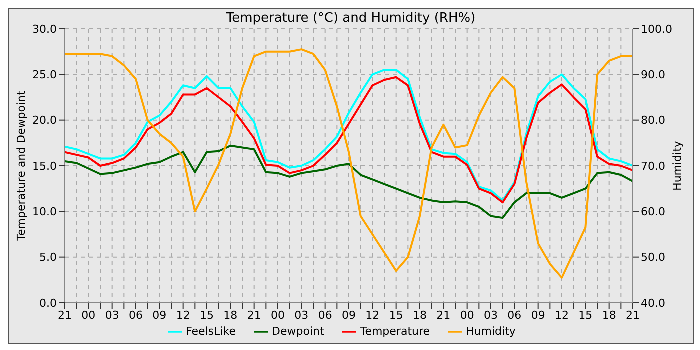  What do you see at coordinates (395, 331) in the screenshot?
I see `legend-label: Temperature` at bounding box center [395, 331].